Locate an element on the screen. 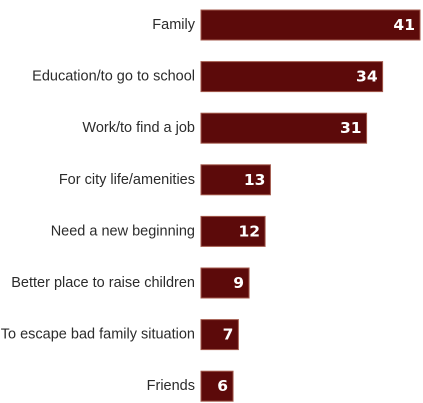 Image resolution: width=423 pixels, height=403 pixels. value-label-0: 41 is located at coordinates (404, 25).